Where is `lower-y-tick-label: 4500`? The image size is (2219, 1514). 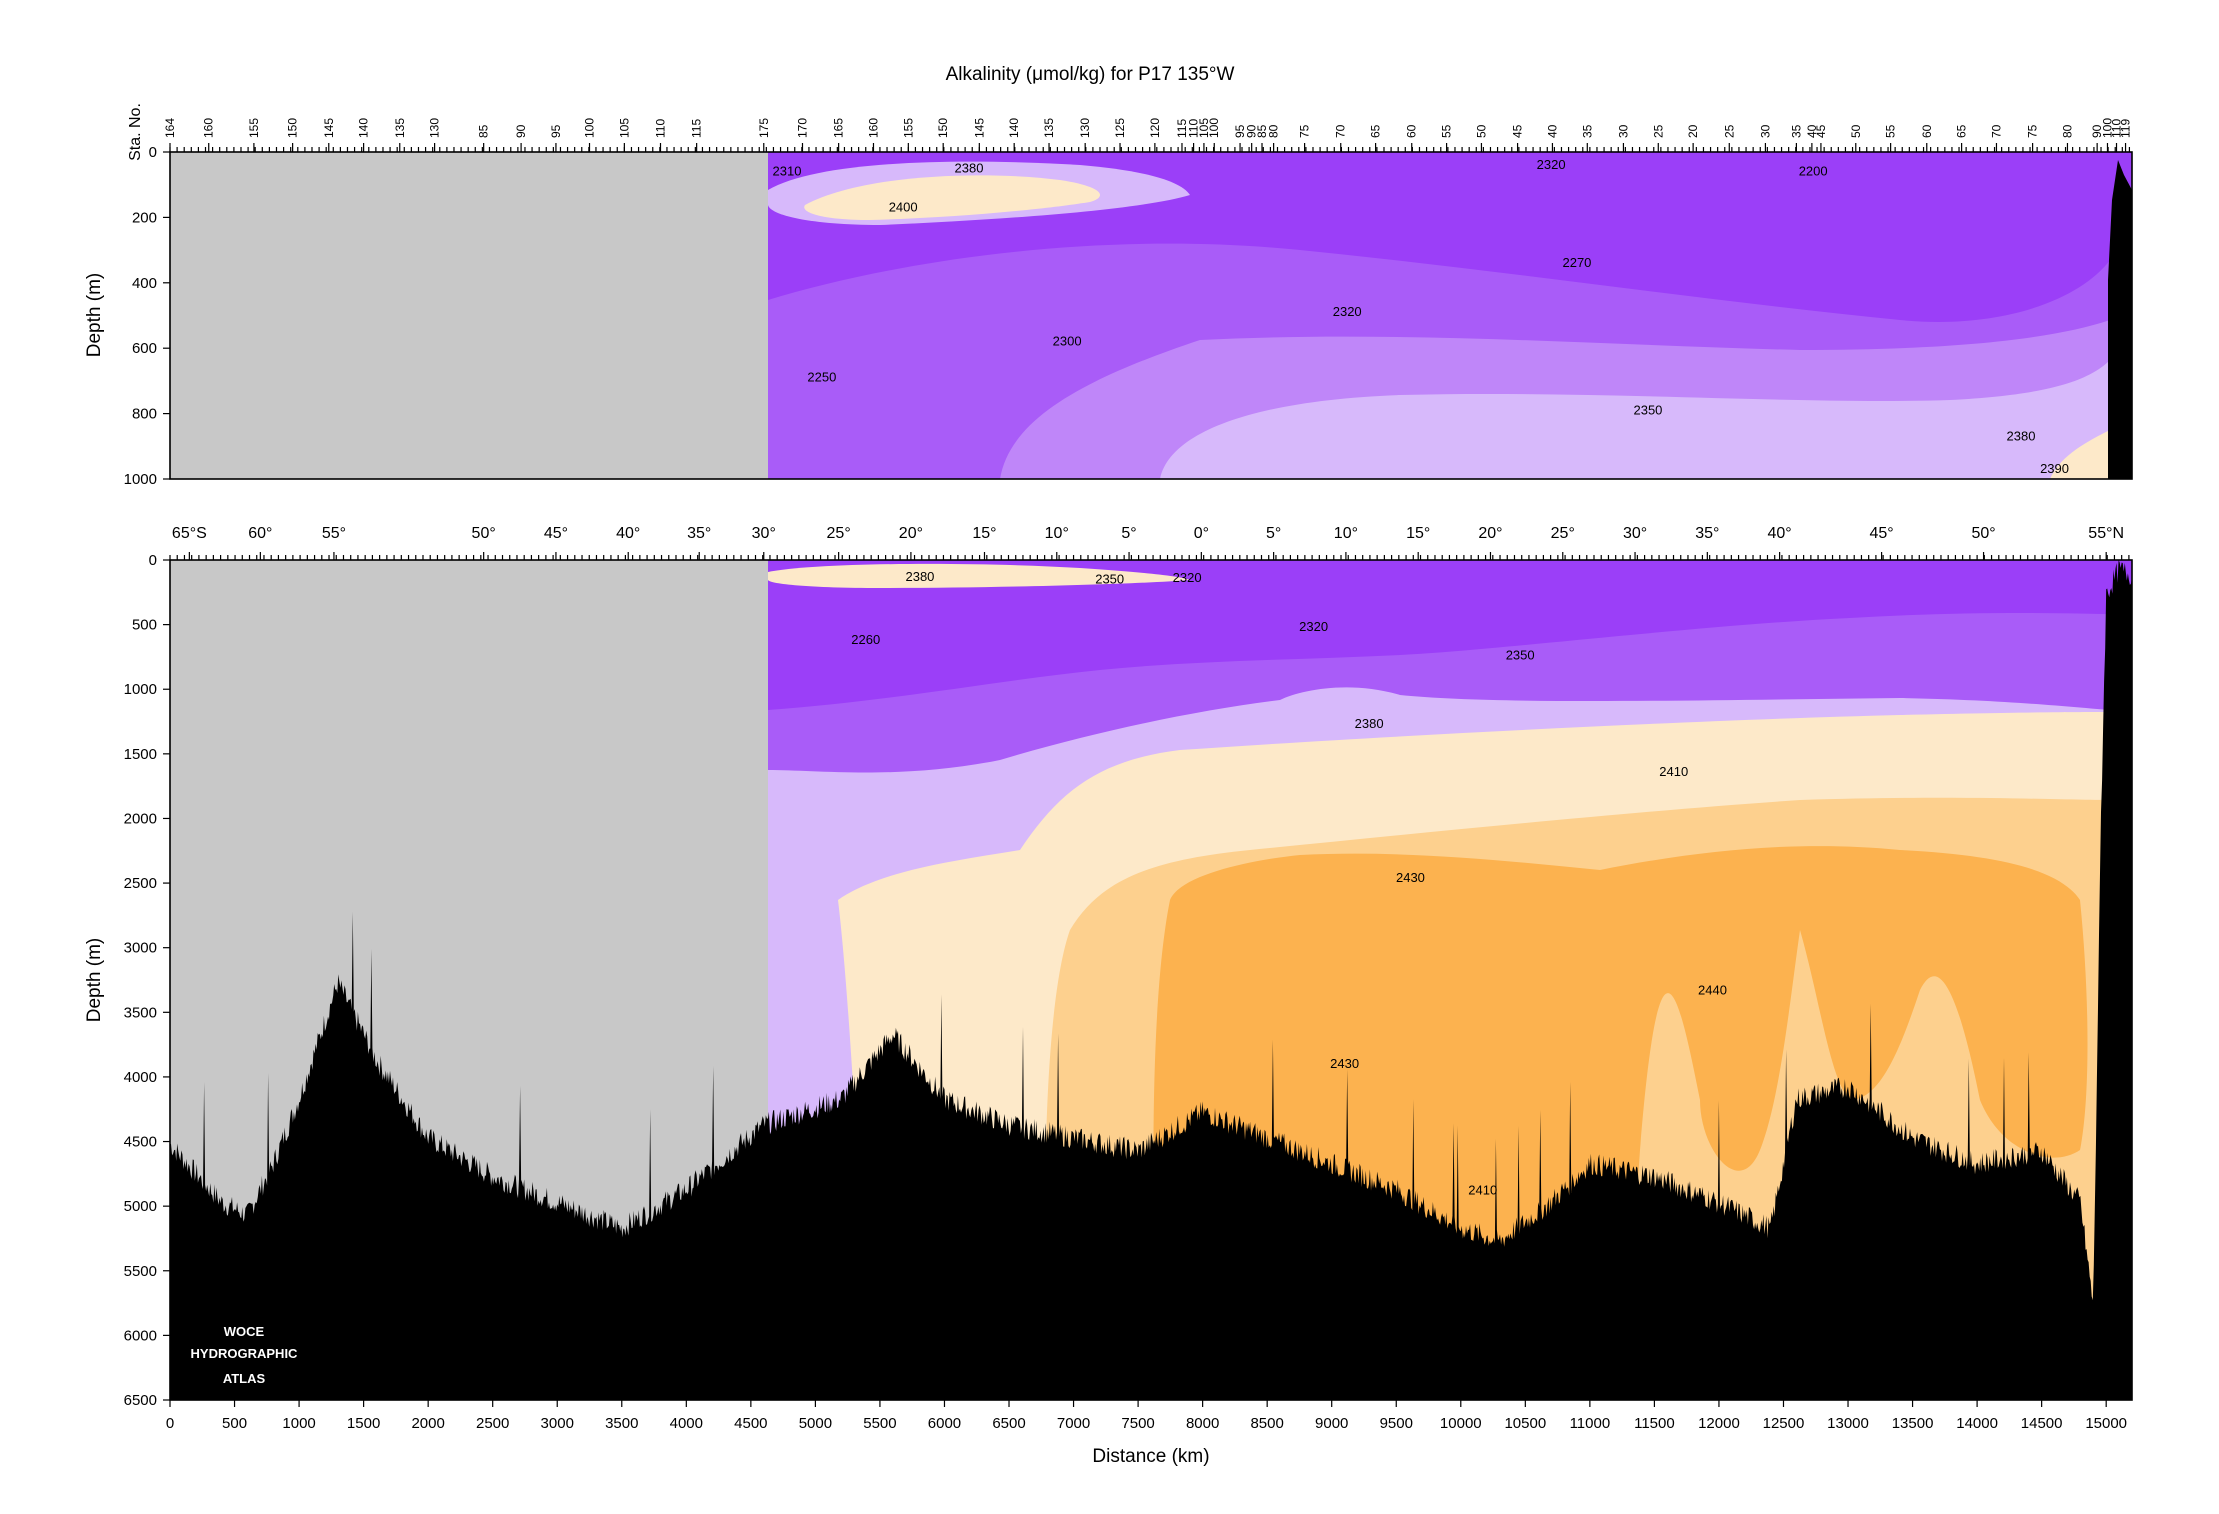
lower-y-tick-label: 4500 is located at coordinates (140, 1142).